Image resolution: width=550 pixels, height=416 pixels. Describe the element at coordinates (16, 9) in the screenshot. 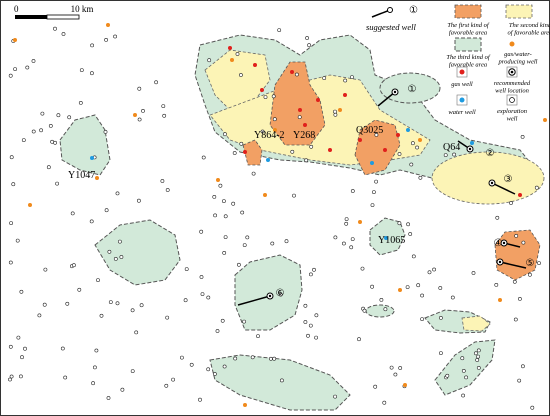

I see `scale-start: 0` at that location.